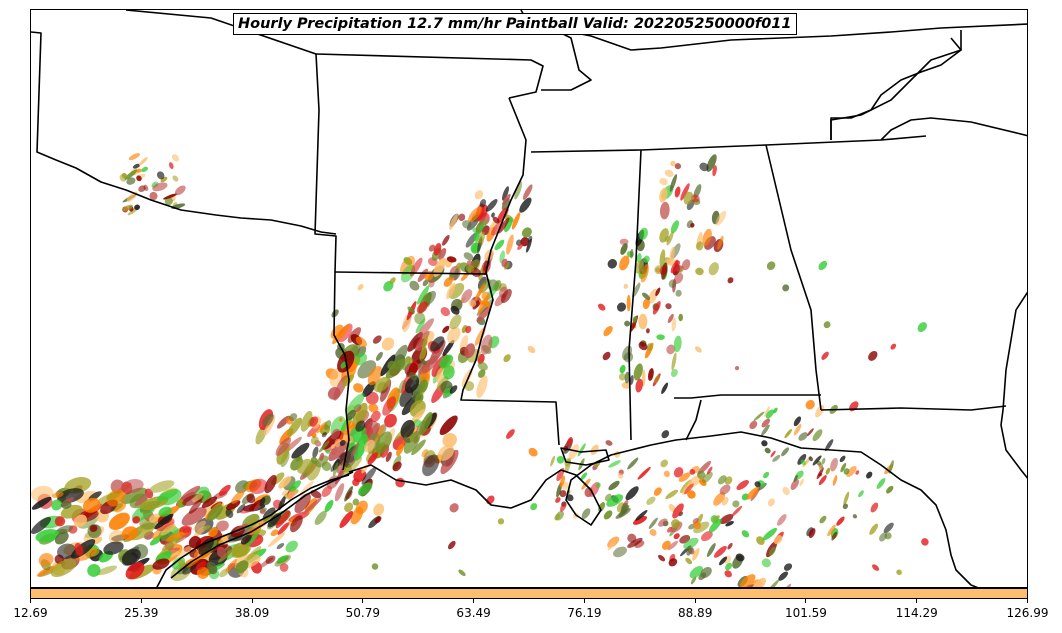  What do you see at coordinates (728, 144) in the screenshot?
I see `tennessee-southern-border` at bounding box center [728, 144].